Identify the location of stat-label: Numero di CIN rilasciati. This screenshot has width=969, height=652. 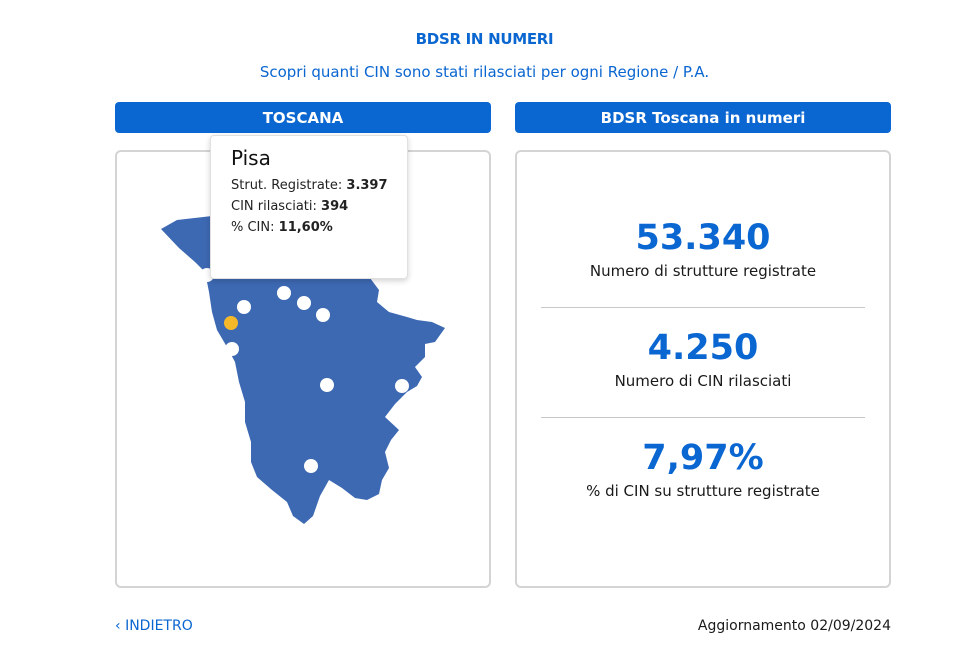
(703, 381).